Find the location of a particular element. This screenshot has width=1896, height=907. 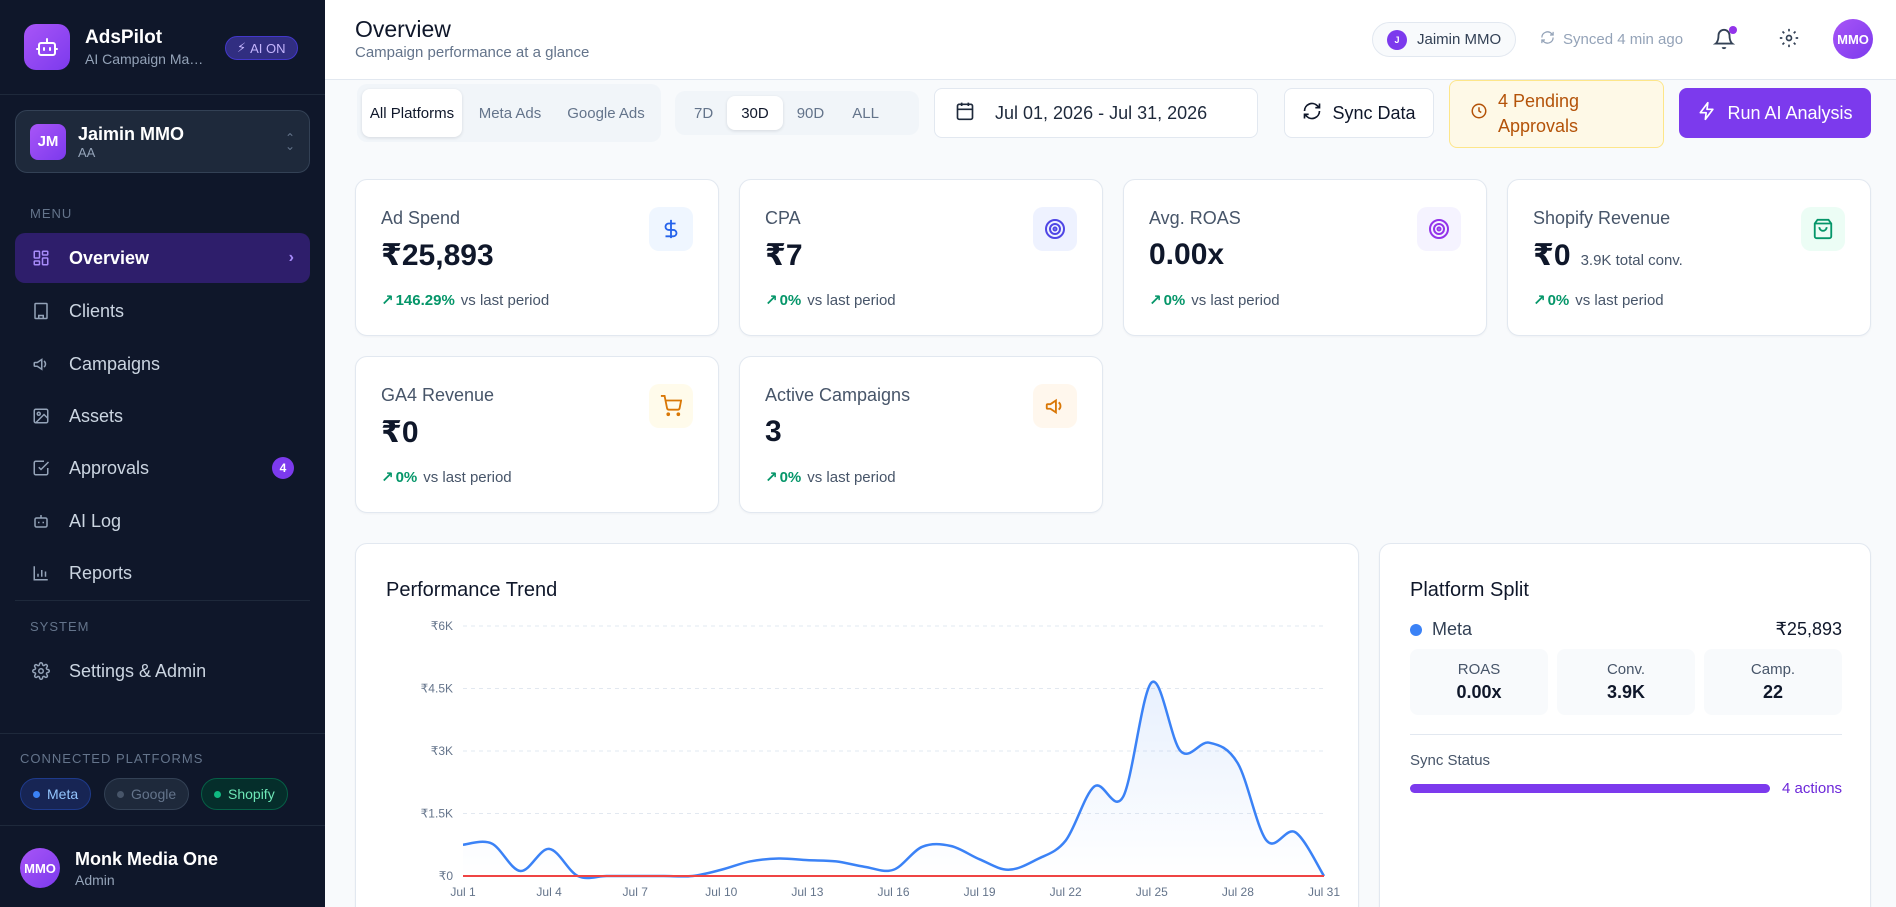

stat-value: 22 is located at coordinates (1773, 692).